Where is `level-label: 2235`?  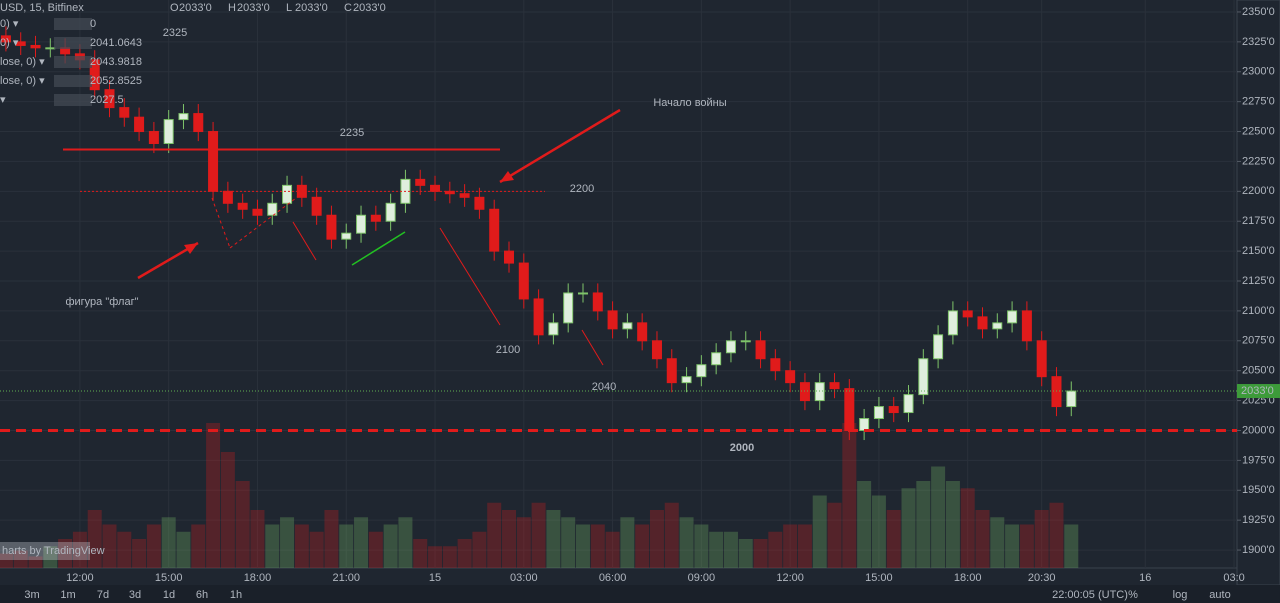 level-label: 2235 is located at coordinates (352, 133).